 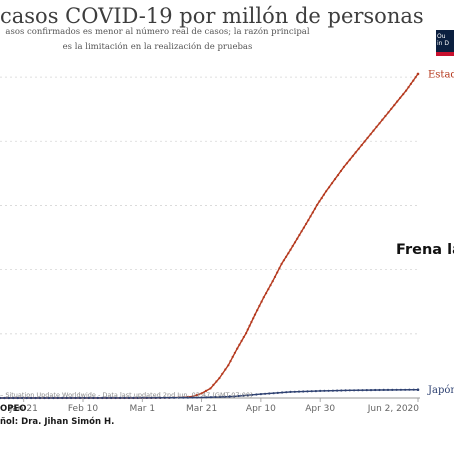 What do you see at coordinates (440, 390) in the screenshot?
I see `series-label: Japón` at bounding box center [440, 390].